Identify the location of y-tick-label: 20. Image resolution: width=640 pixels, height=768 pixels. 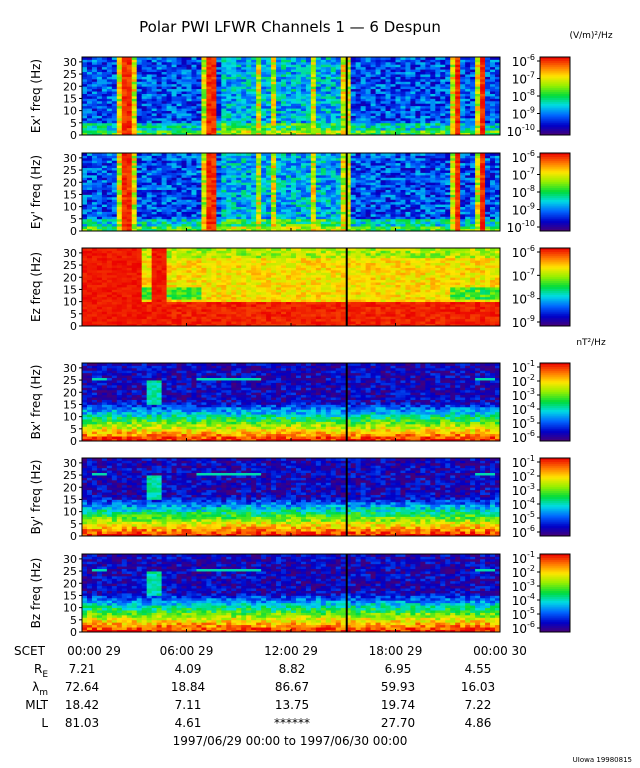
(70, 86).